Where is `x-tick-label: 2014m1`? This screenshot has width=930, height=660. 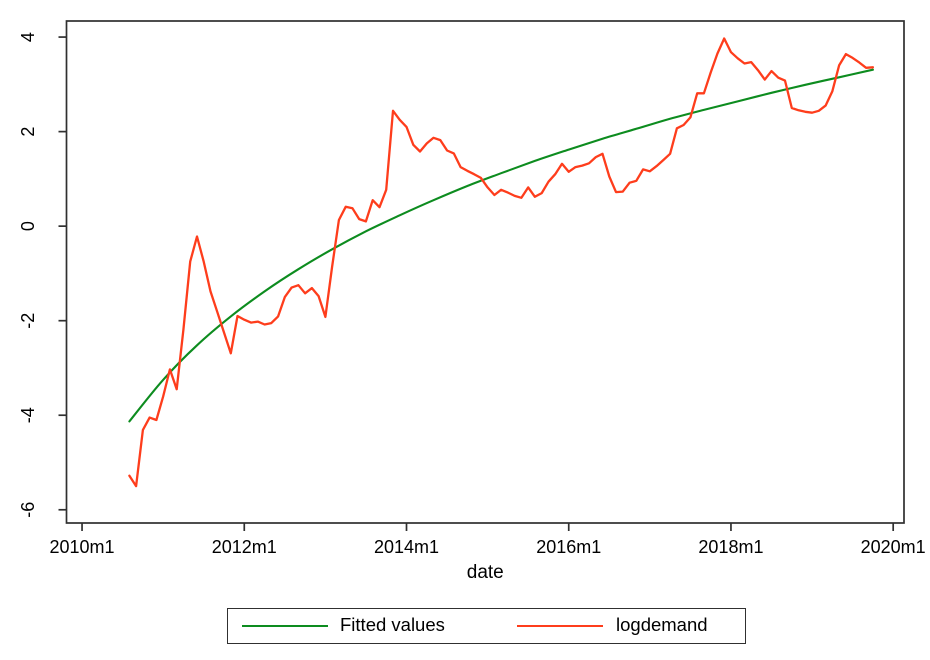
x-tick-label: 2014m1 is located at coordinates (406, 547).